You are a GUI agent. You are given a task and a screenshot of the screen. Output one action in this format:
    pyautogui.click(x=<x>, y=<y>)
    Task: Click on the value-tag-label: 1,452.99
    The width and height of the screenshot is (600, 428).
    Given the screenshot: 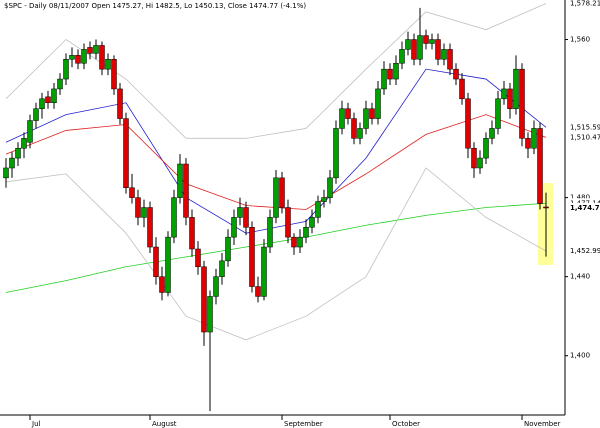 What is the action you would take?
    pyautogui.click(x=585, y=251)
    